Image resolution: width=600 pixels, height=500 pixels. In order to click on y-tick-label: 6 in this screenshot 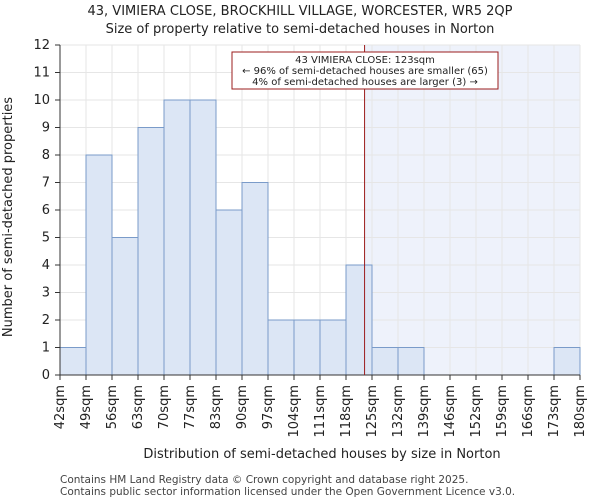, I will do `click(46, 210)`.